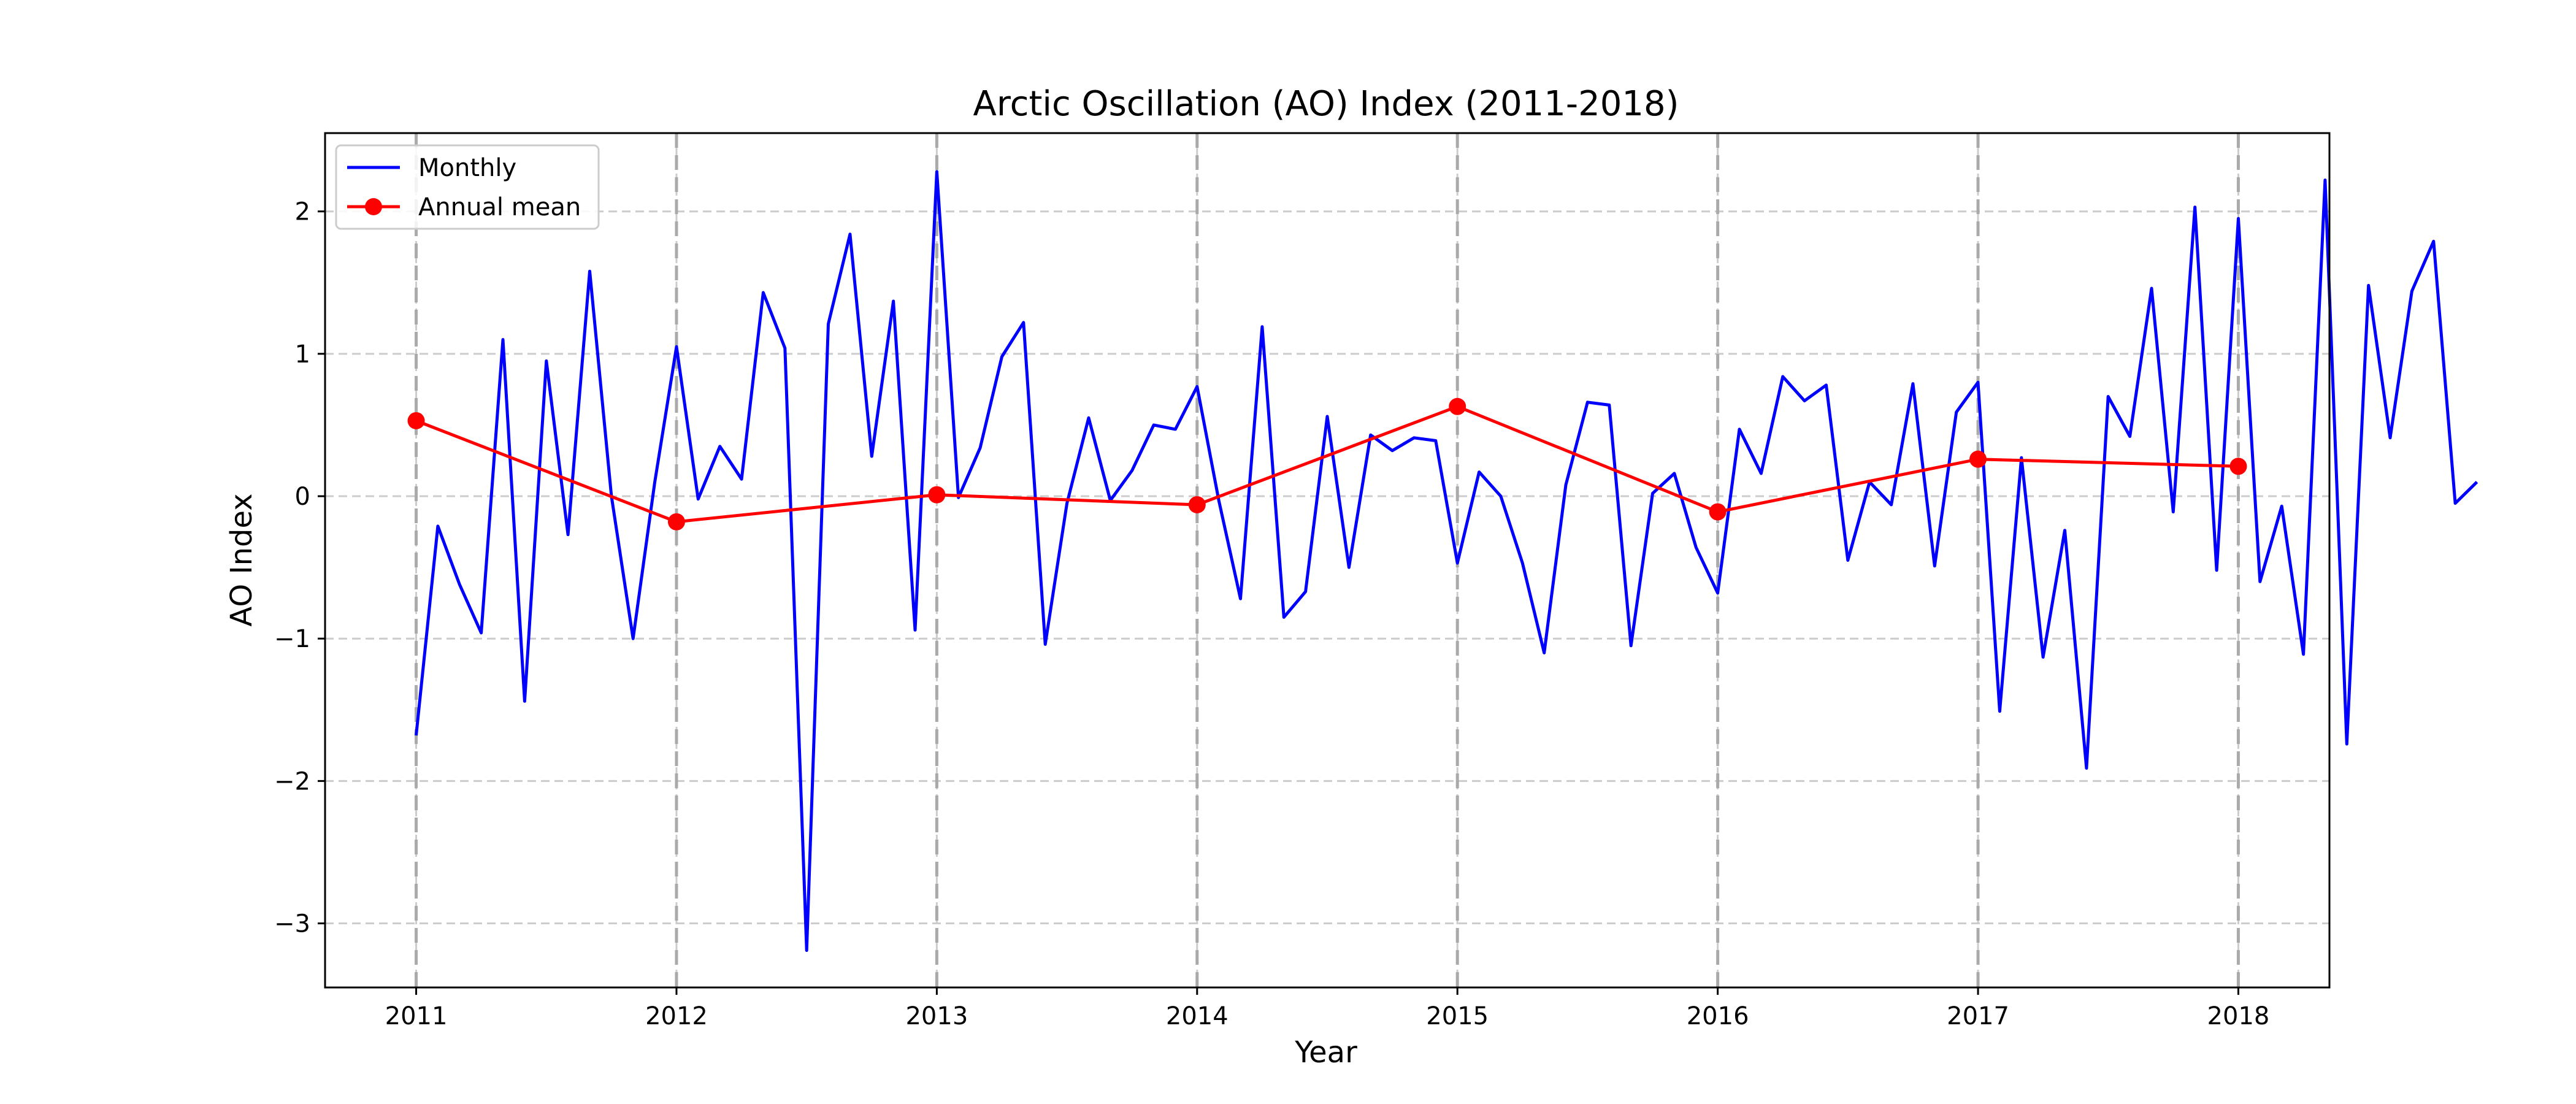 The height and width of the screenshot is (1104, 2576). I want to click on y-tick-label: 0, so click(302, 497).